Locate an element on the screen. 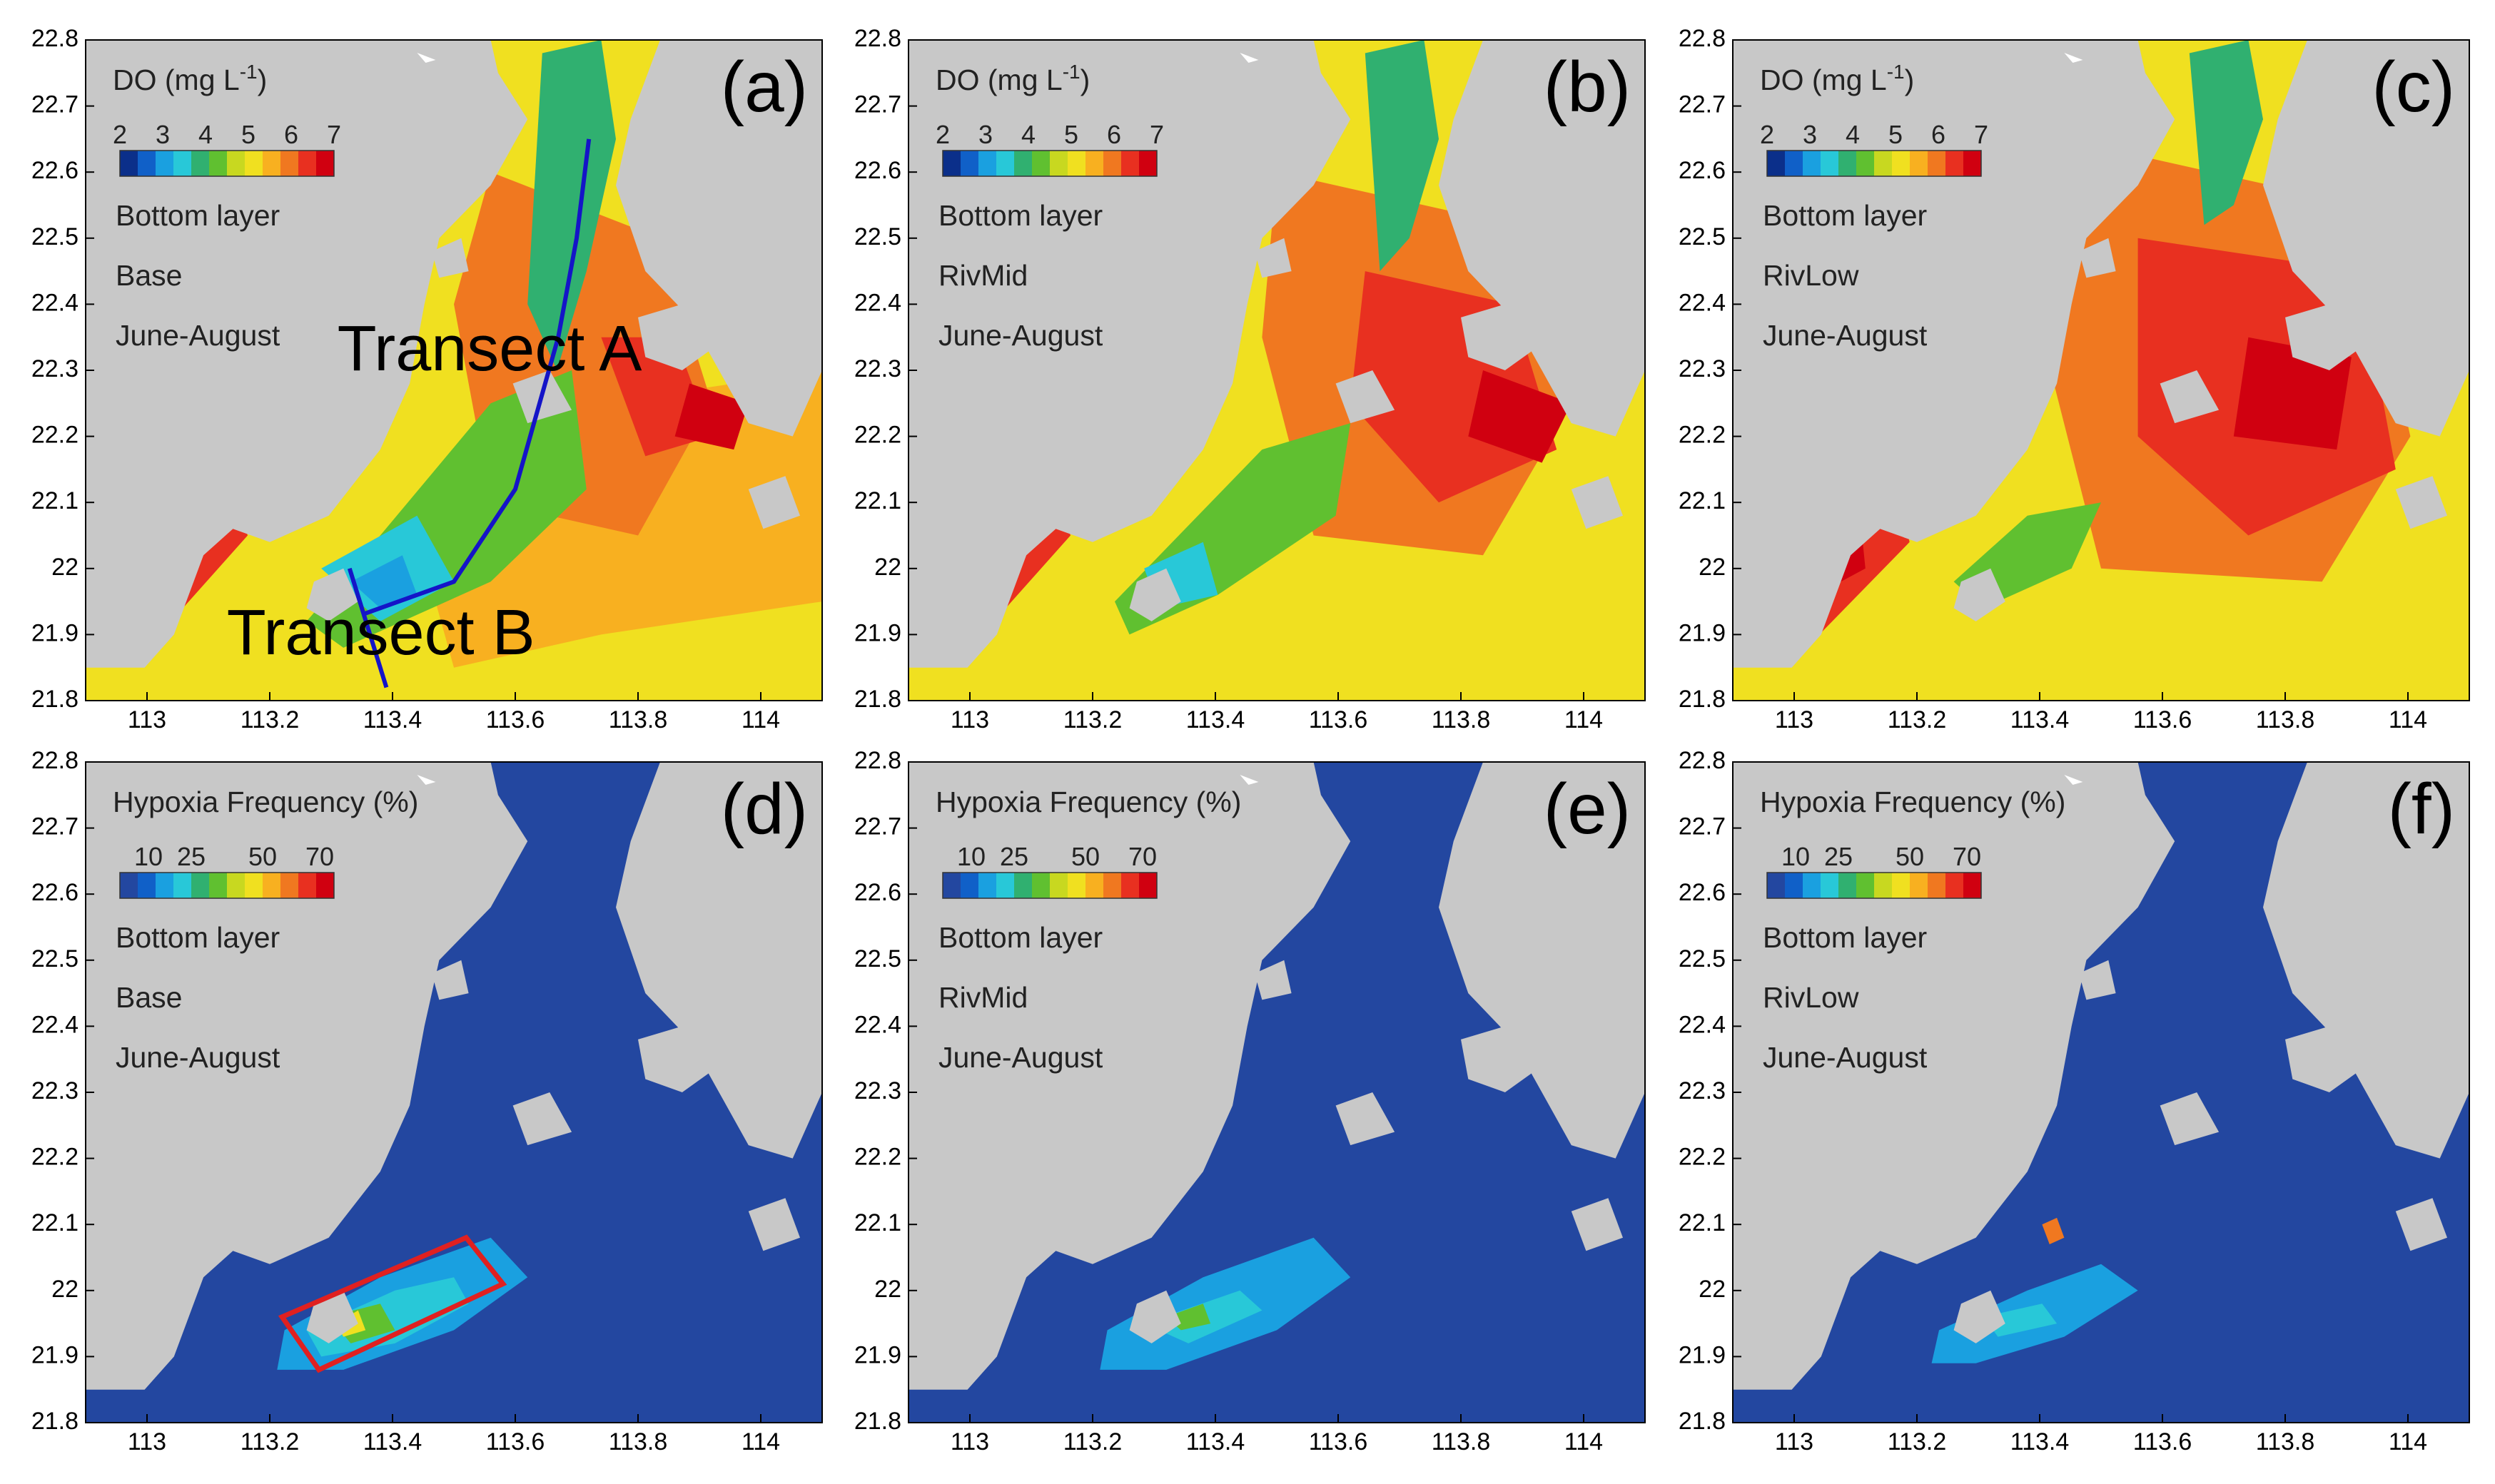  y-tick-label: 22.8 is located at coordinates (1702, 38).